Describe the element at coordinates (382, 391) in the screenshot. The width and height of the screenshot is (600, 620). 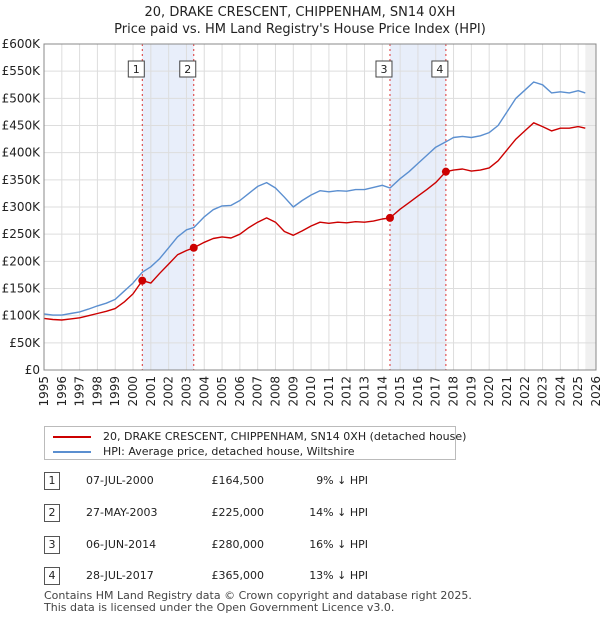
I see `x-tick-label: 2014` at that location.